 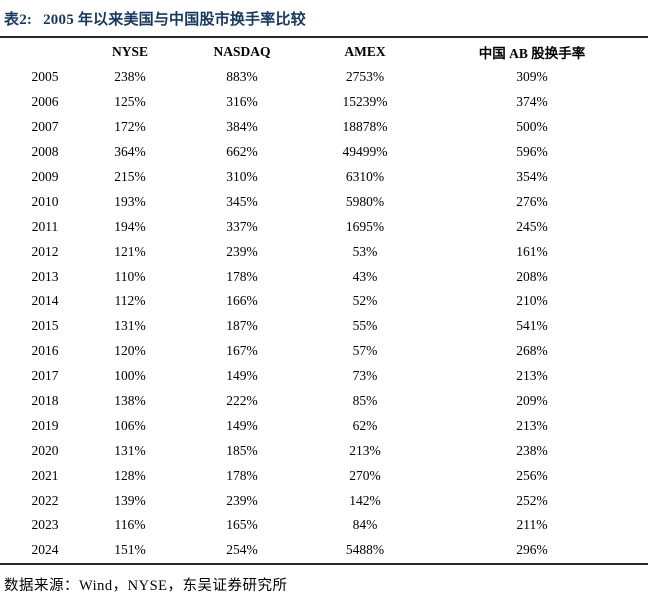 I want to click on table-row: 2022 139% 239% 142% 252%, so click(x=324, y=500).